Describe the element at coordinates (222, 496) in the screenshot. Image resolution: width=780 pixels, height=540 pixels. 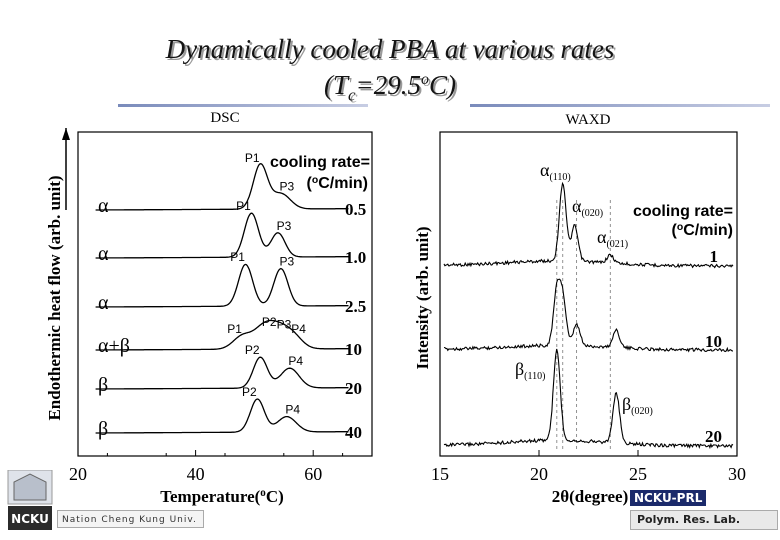
I see `dsc-x-axis-label: Temperature(oC)` at that location.